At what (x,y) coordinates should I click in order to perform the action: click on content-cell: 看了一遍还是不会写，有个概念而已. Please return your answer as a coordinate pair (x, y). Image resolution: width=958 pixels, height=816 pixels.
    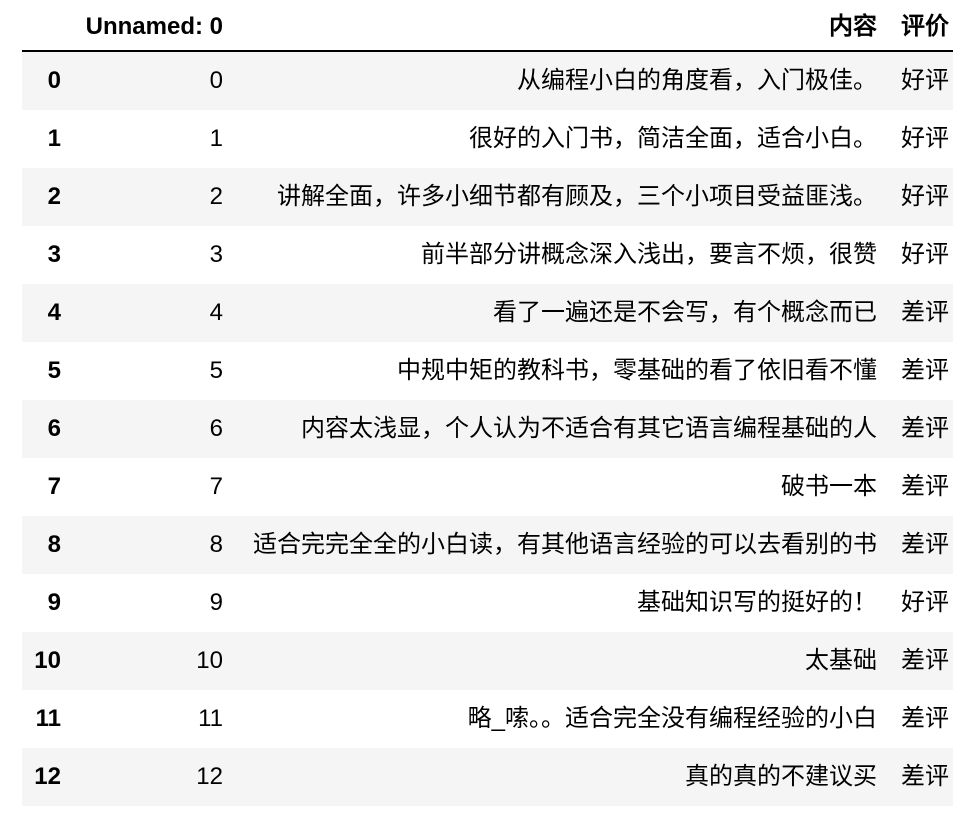
    Looking at the image, I should click on (685, 312).